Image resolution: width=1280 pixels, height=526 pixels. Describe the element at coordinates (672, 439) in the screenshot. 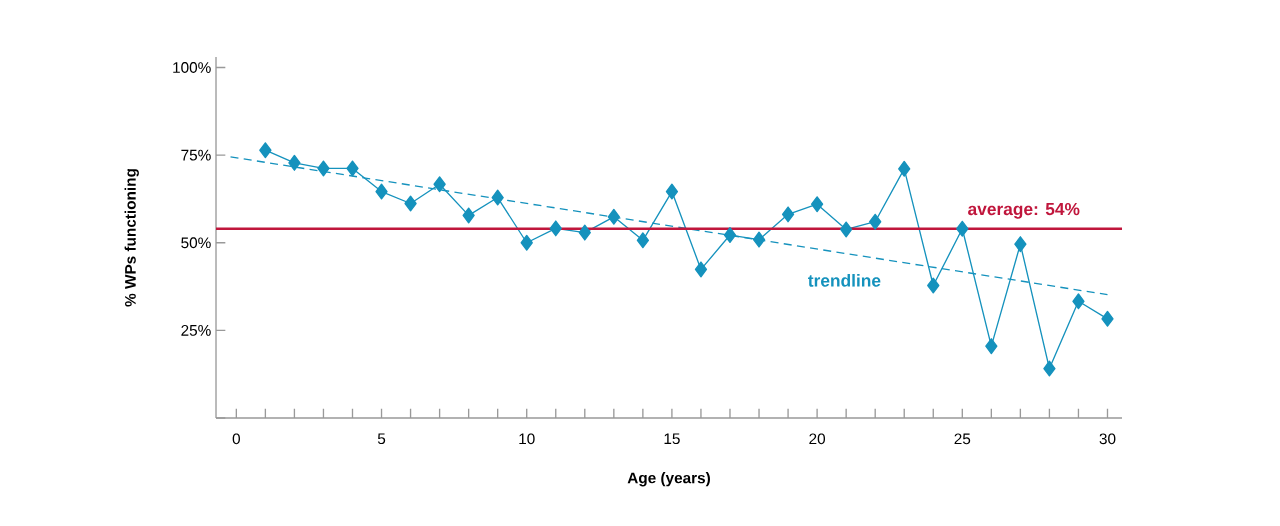

I see `x-tick-label: 15` at that location.